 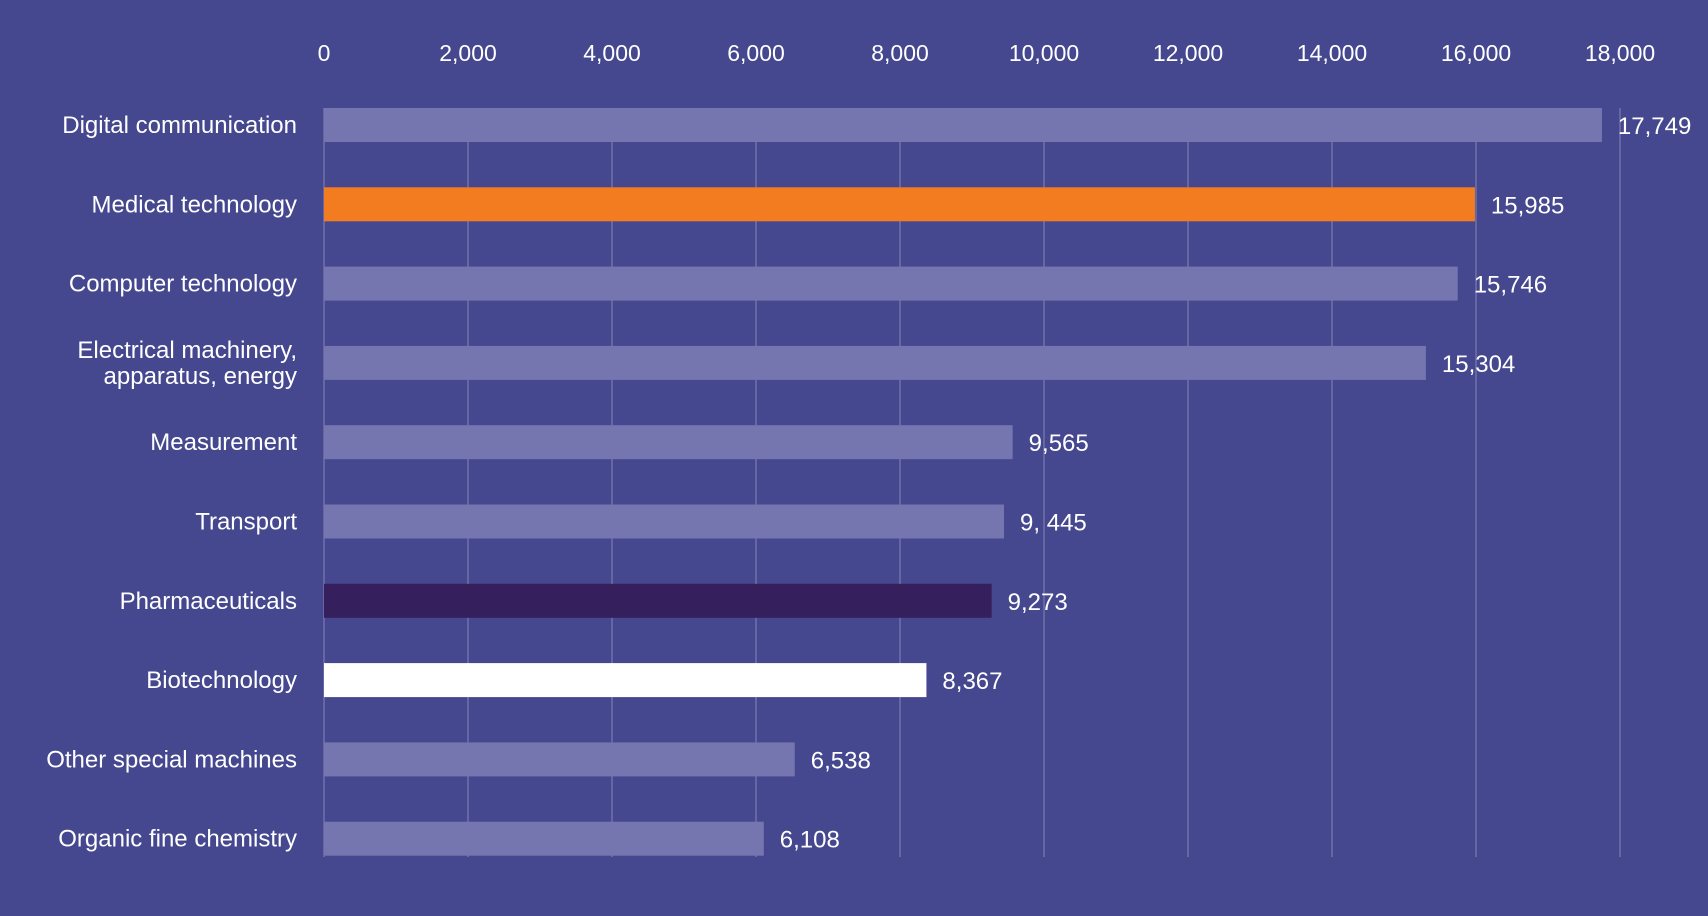 I want to click on category-label: Measurement, so click(x=223, y=442).